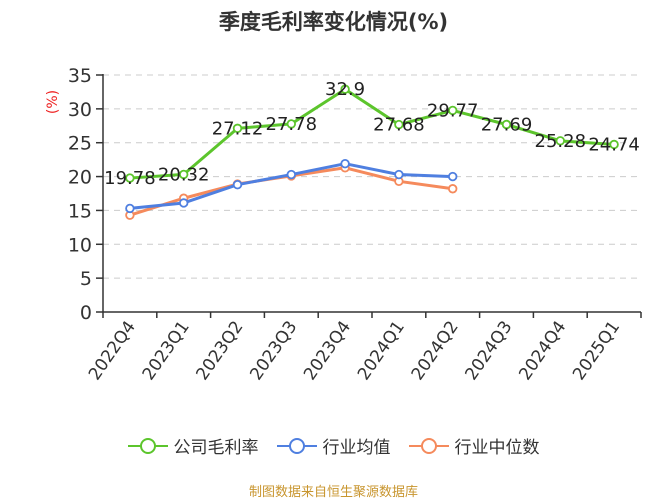 This screenshot has height=500, width=667. I want to click on data-label: 27.12, so click(238, 128).